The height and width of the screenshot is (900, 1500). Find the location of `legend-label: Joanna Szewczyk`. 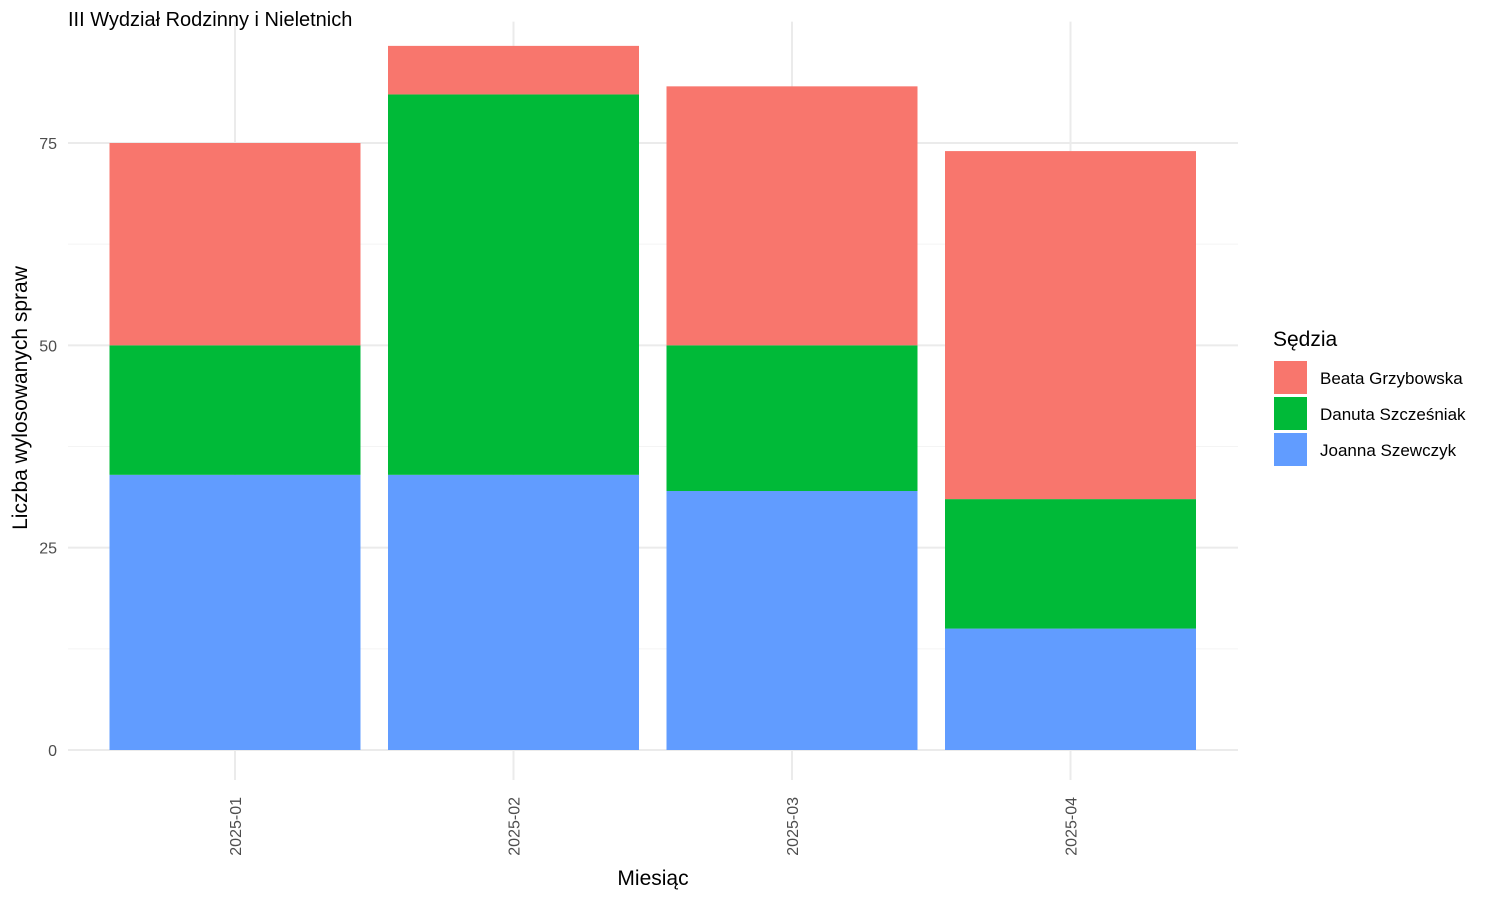

legend-label: Joanna Szewczyk is located at coordinates (1388, 450).